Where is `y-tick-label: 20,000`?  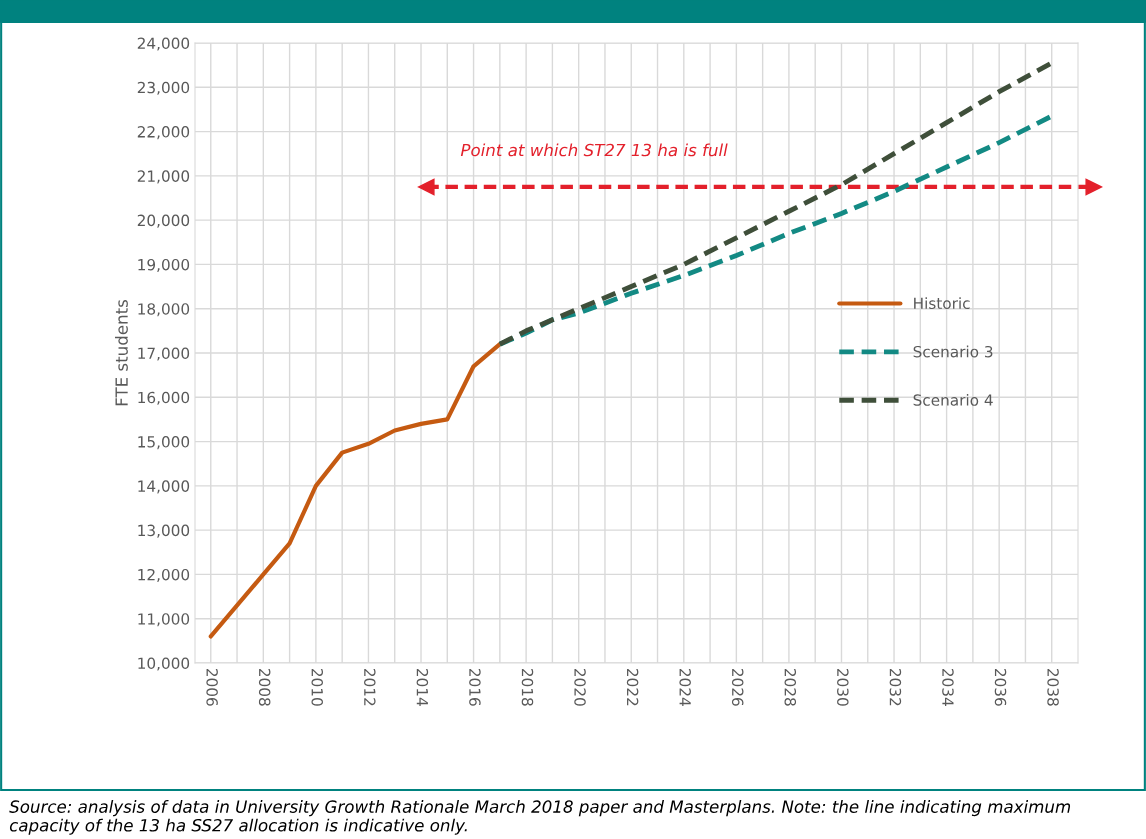 y-tick-label: 20,000 is located at coordinates (163, 221).